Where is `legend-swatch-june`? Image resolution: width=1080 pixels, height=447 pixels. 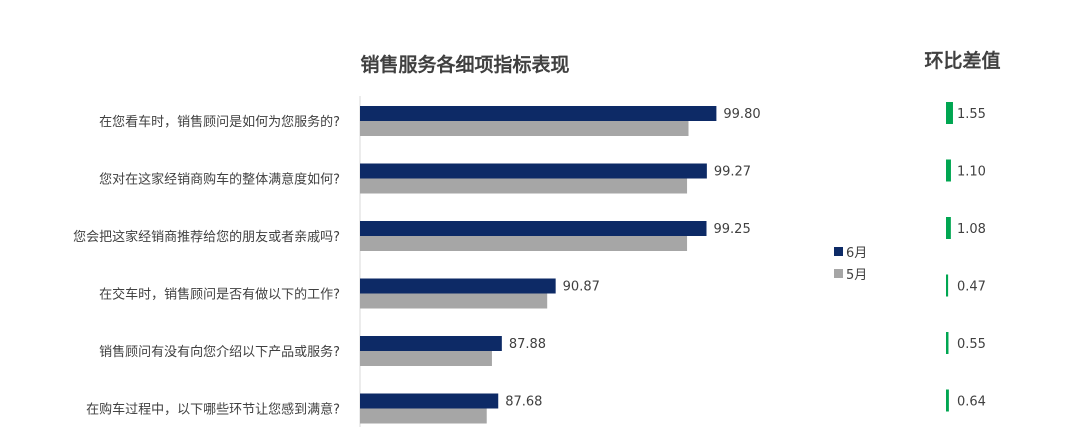
legend-swatch-june is located at coordinates (838, 251).